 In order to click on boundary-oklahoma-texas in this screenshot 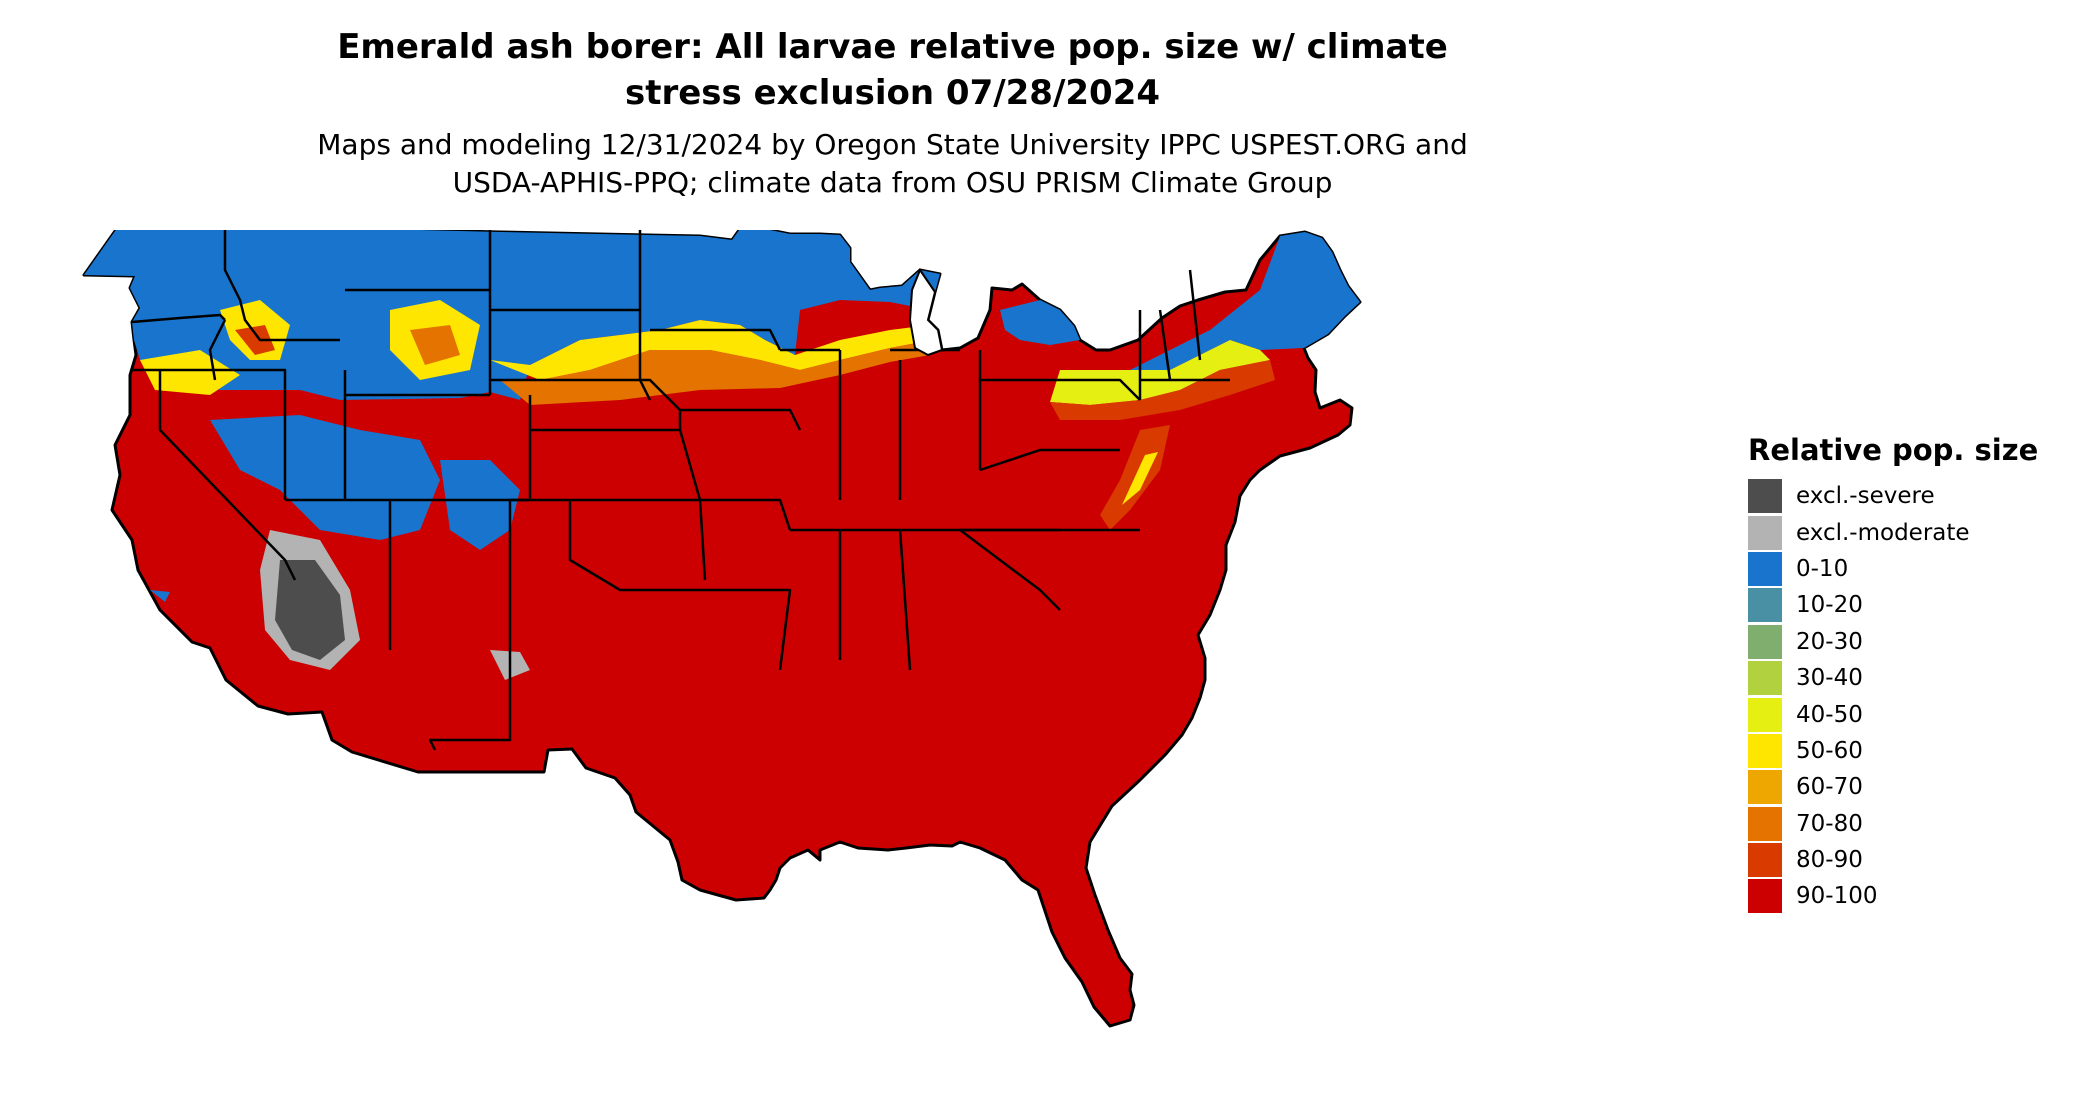, I will do `click(636, 546)`.